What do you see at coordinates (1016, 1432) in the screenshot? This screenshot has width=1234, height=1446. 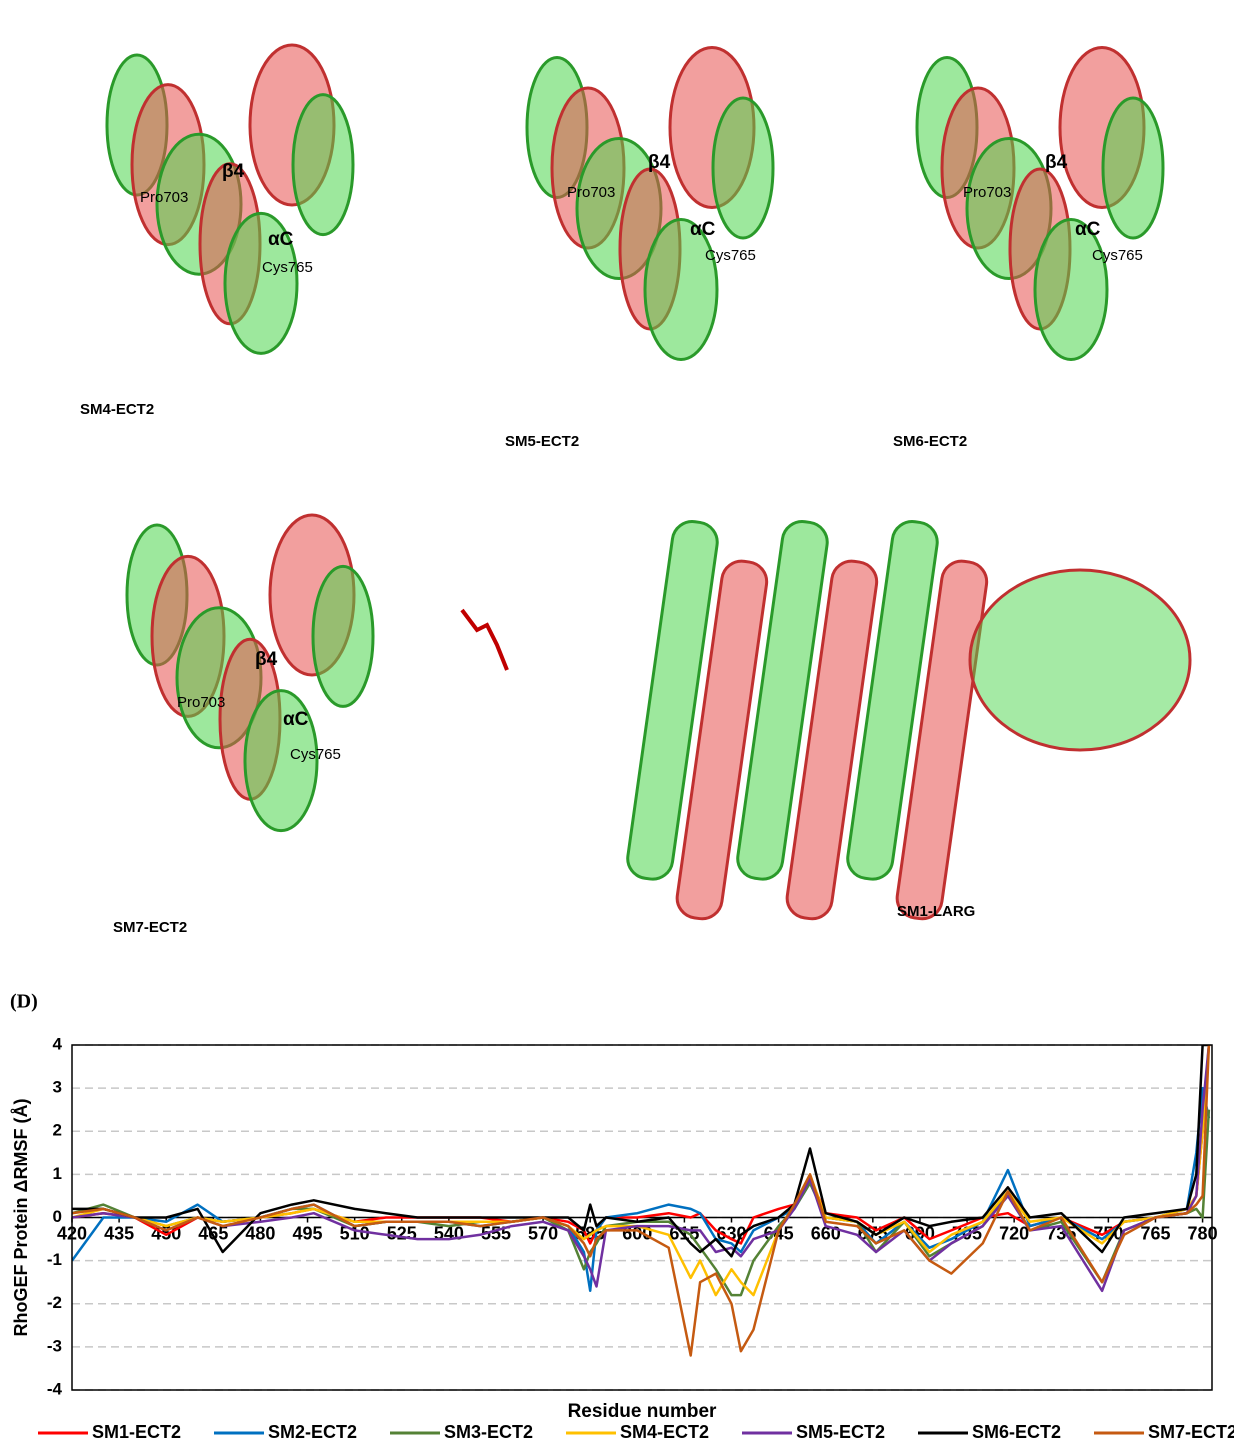 I see `legend-label: SM6-ECT2` at bounding box center [1016, 1432].